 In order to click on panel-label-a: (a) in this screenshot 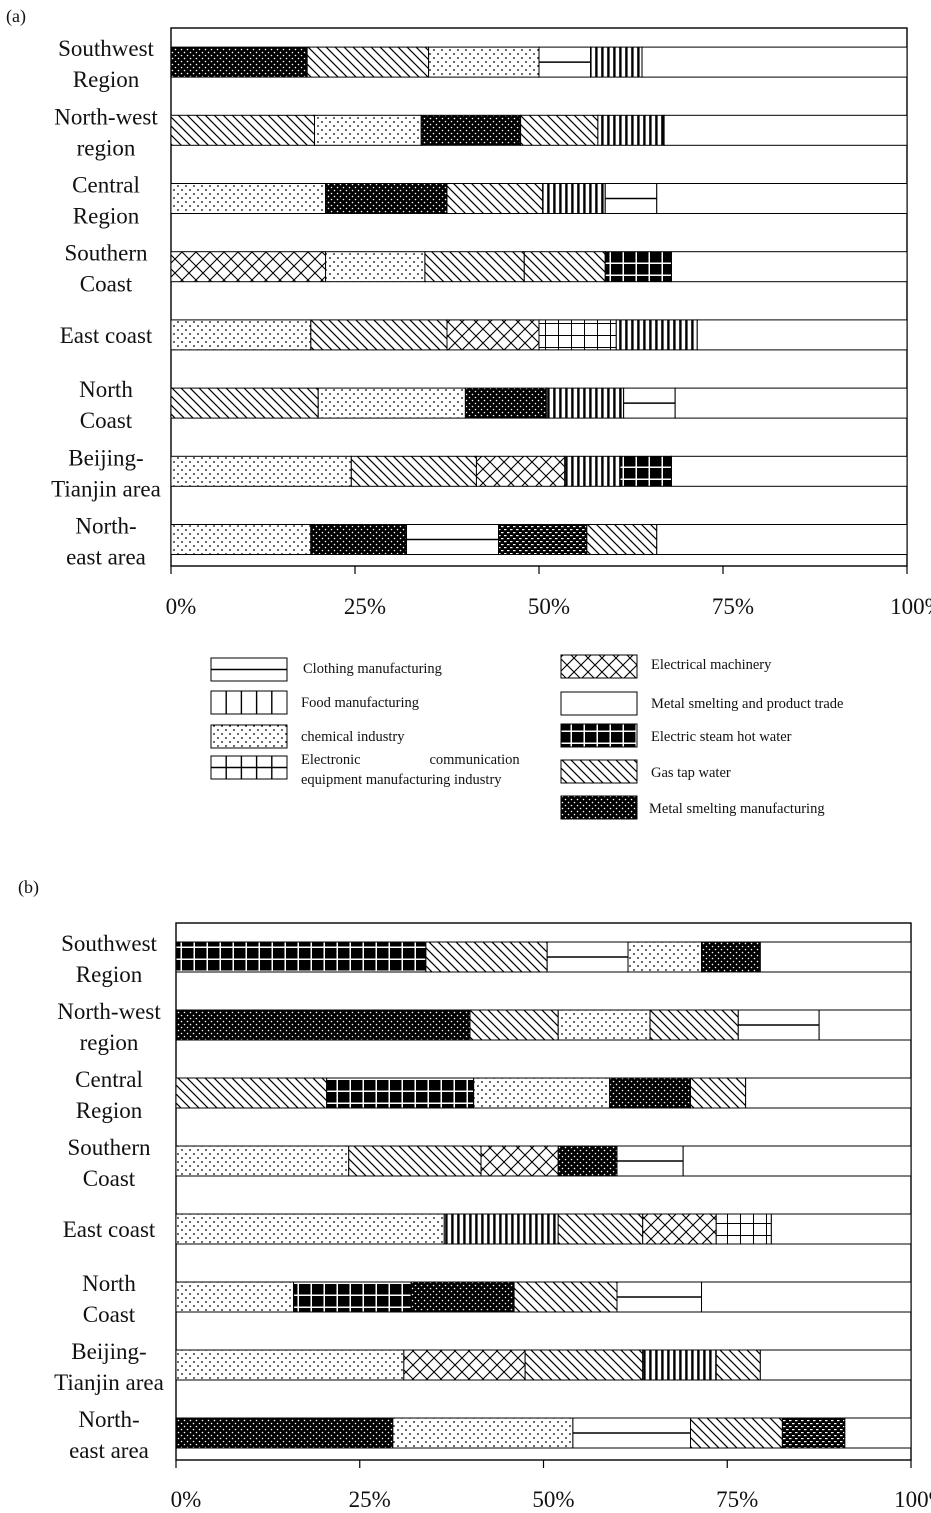, I will do `click(16, 16)`.